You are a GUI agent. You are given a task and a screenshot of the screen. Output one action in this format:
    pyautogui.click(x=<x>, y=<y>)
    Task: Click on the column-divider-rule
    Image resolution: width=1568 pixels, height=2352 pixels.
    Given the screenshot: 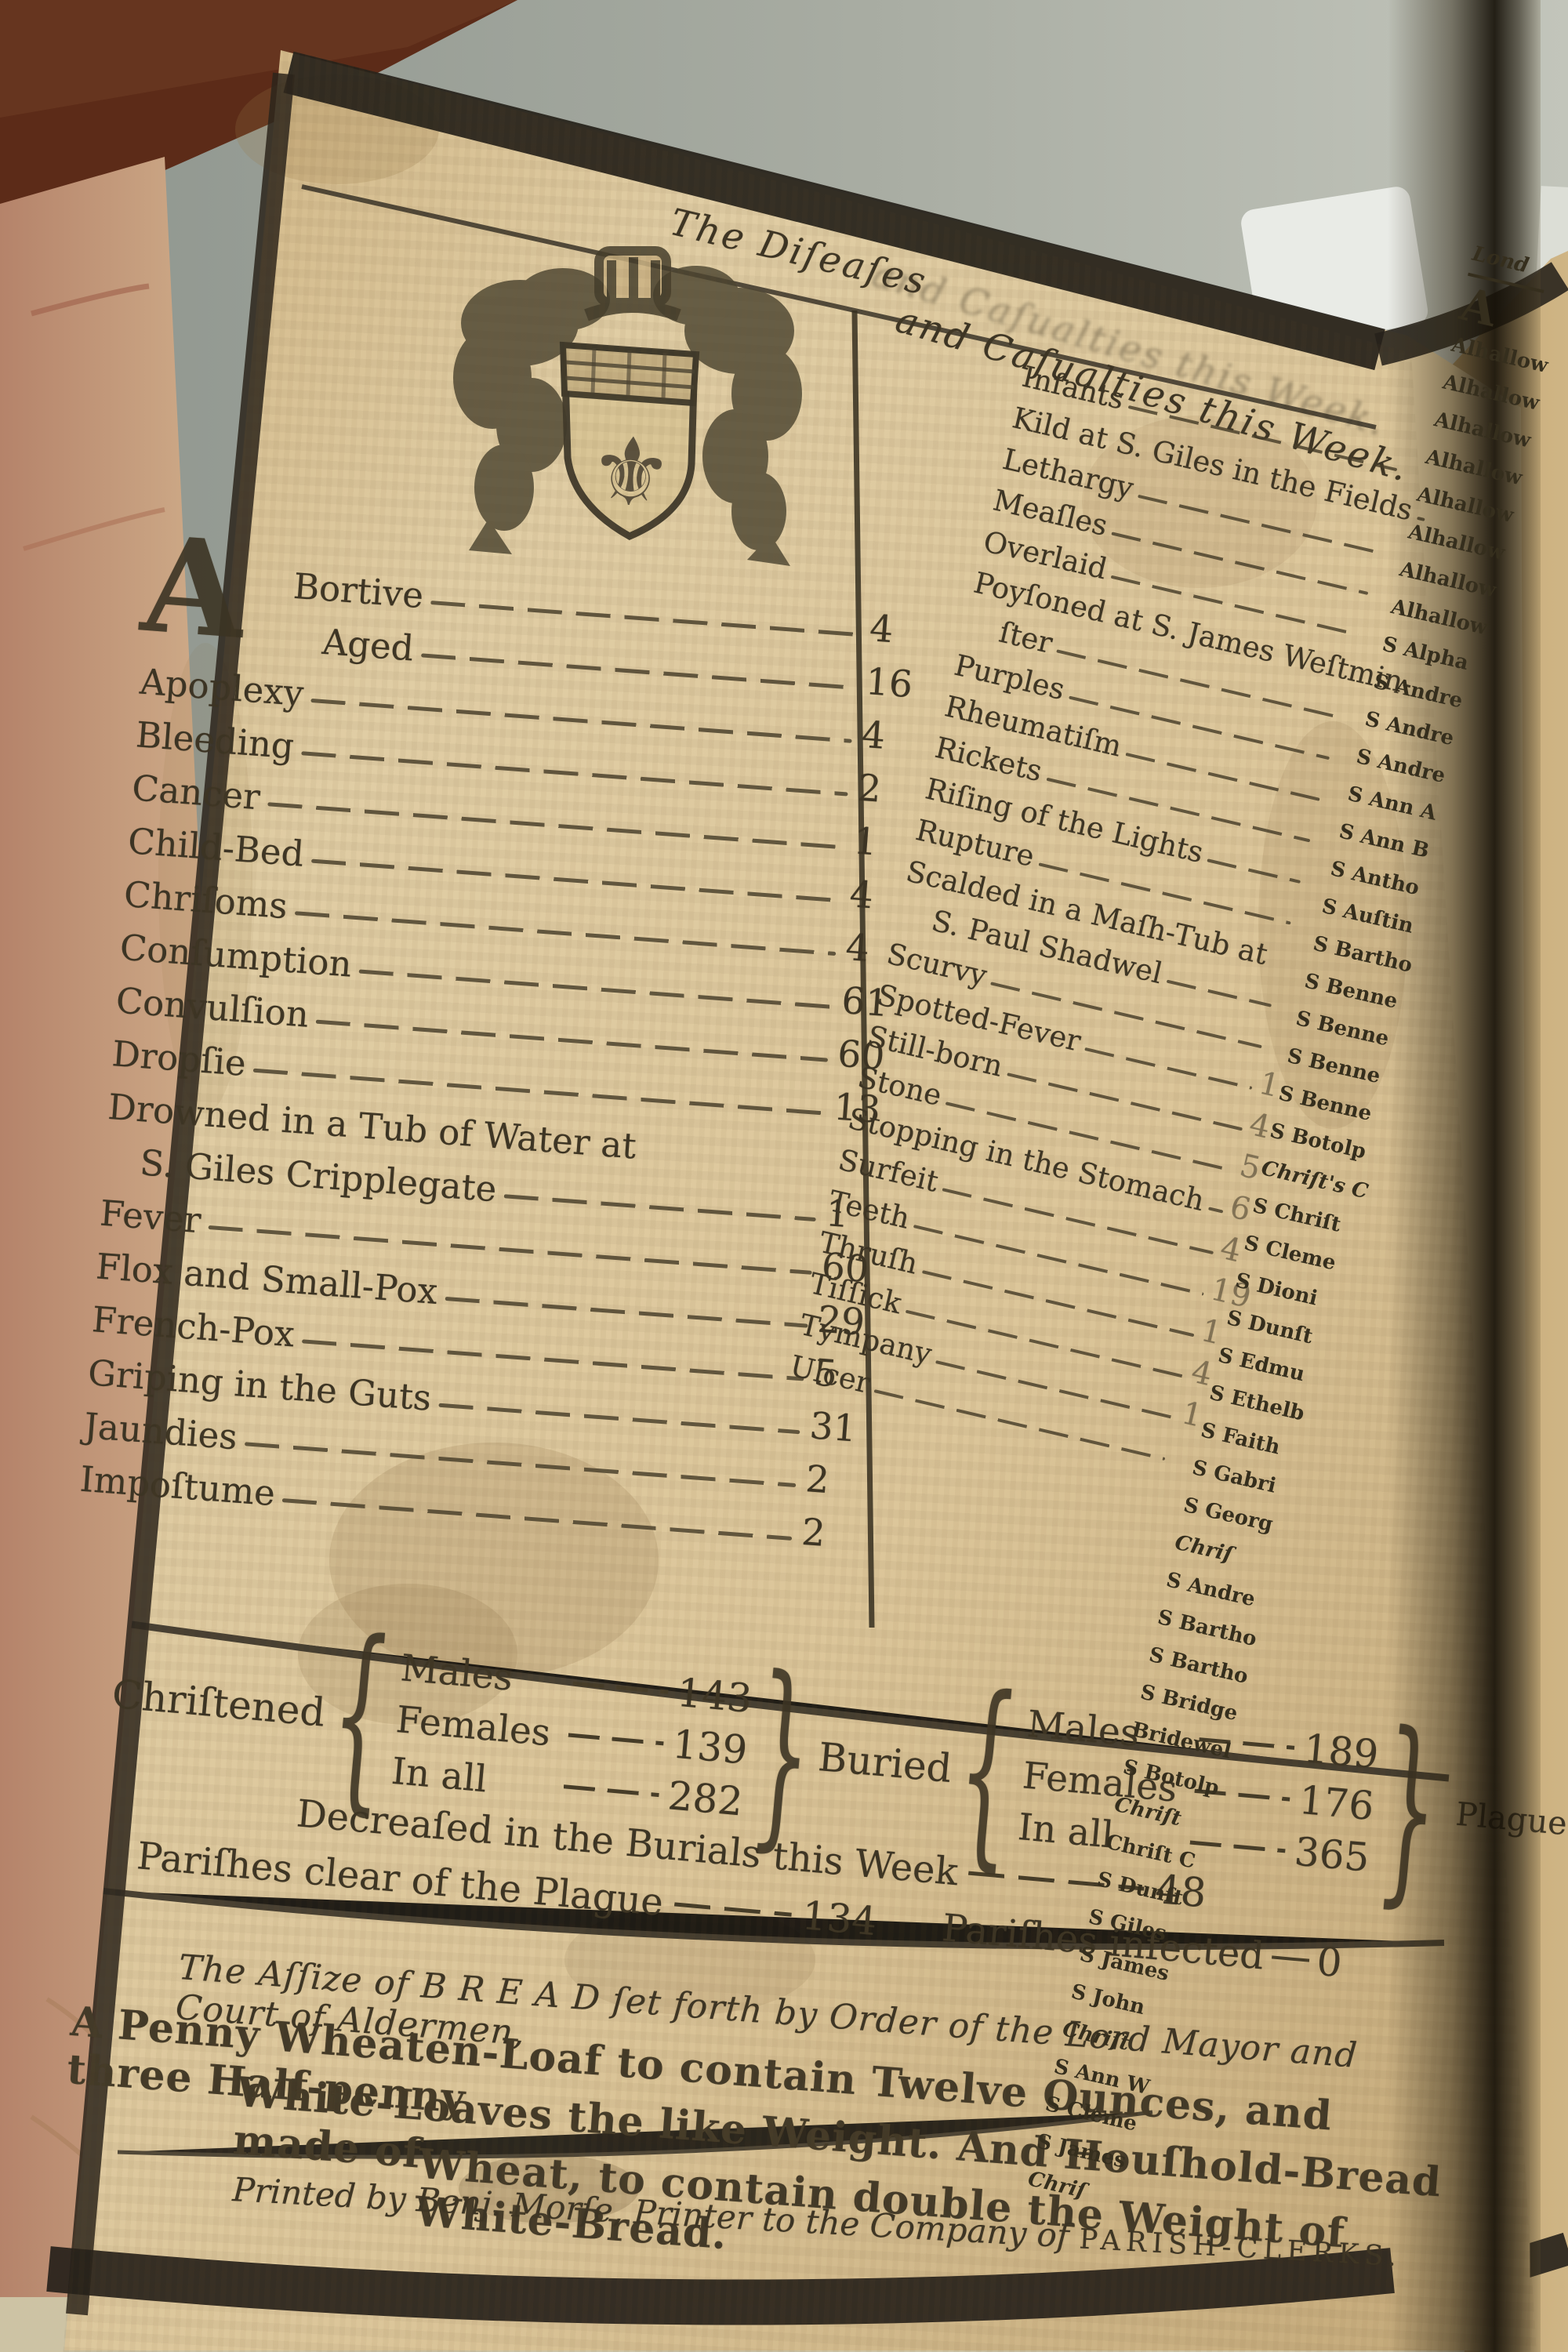 What is the action you would take?
    pyautogui.click(x=863, y=969)
    